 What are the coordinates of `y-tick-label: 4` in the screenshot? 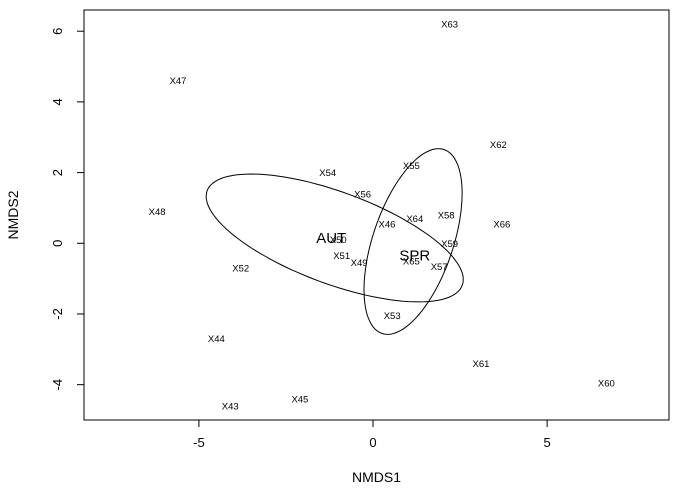 It's located at (57, 101).